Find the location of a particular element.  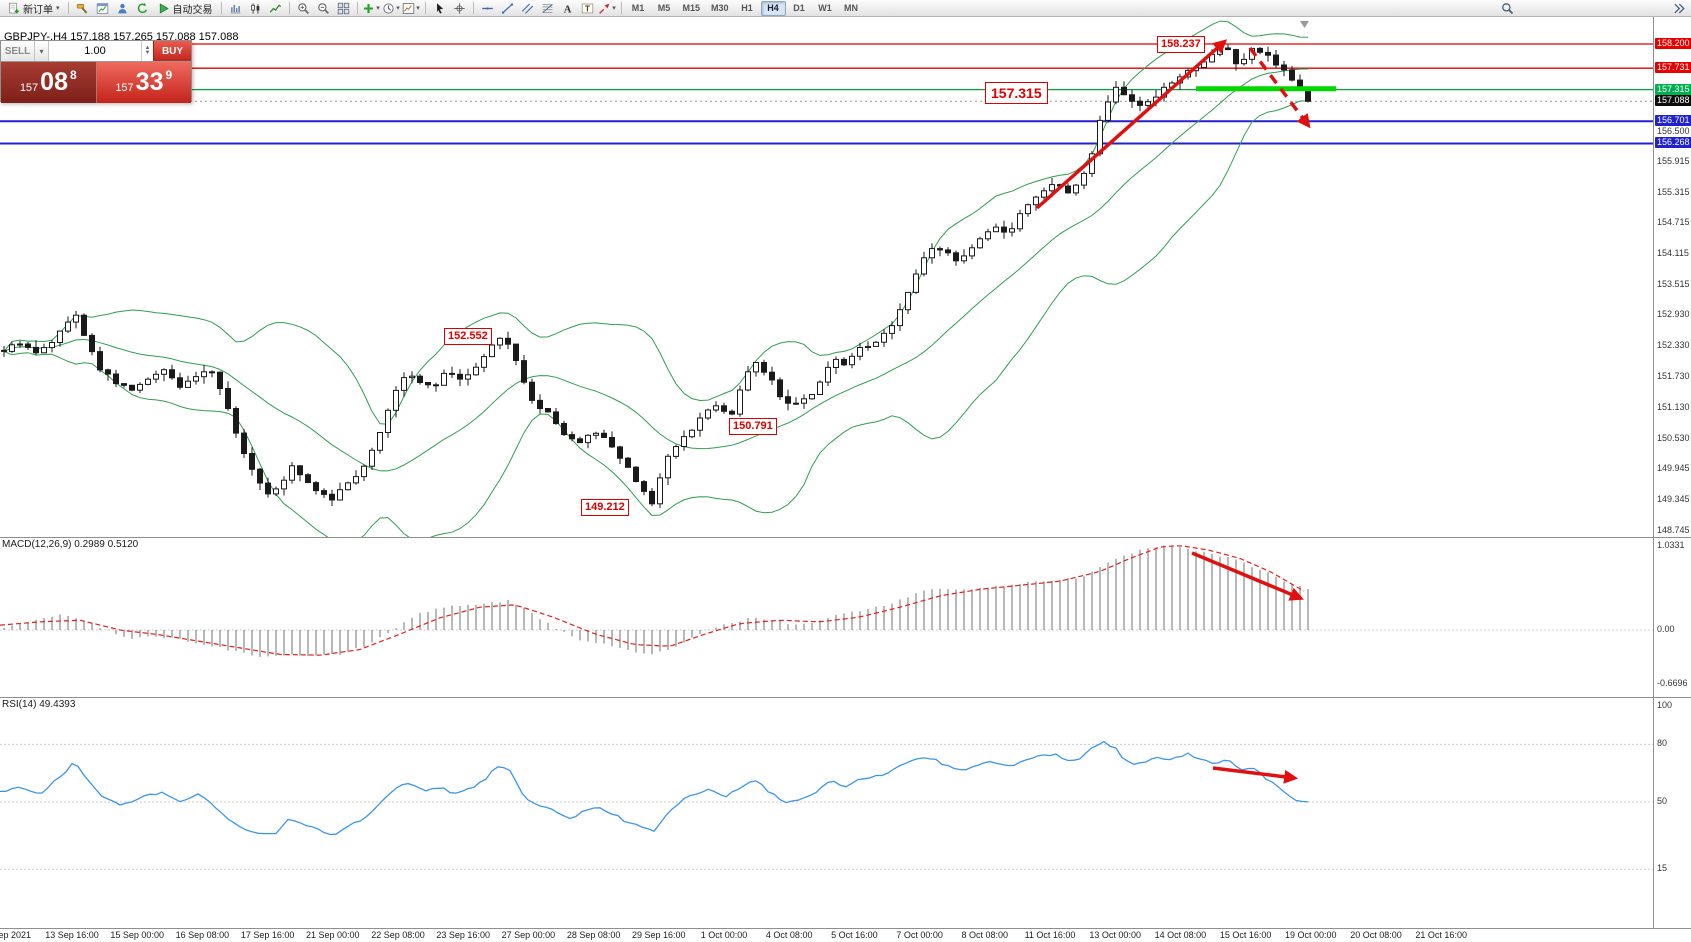

timeframe-mn: MN is located at coordinates (851, 7).